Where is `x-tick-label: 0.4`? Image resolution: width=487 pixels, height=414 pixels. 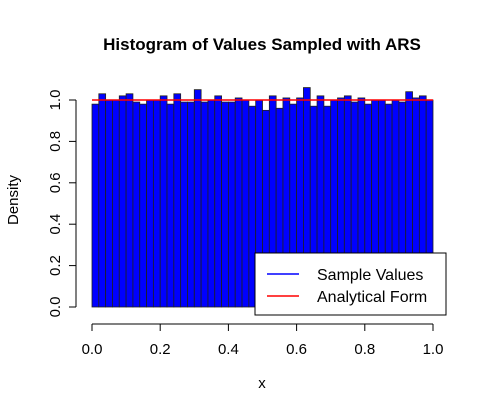
x-tick-label: 0.4 is located at coordinates (228, 349).